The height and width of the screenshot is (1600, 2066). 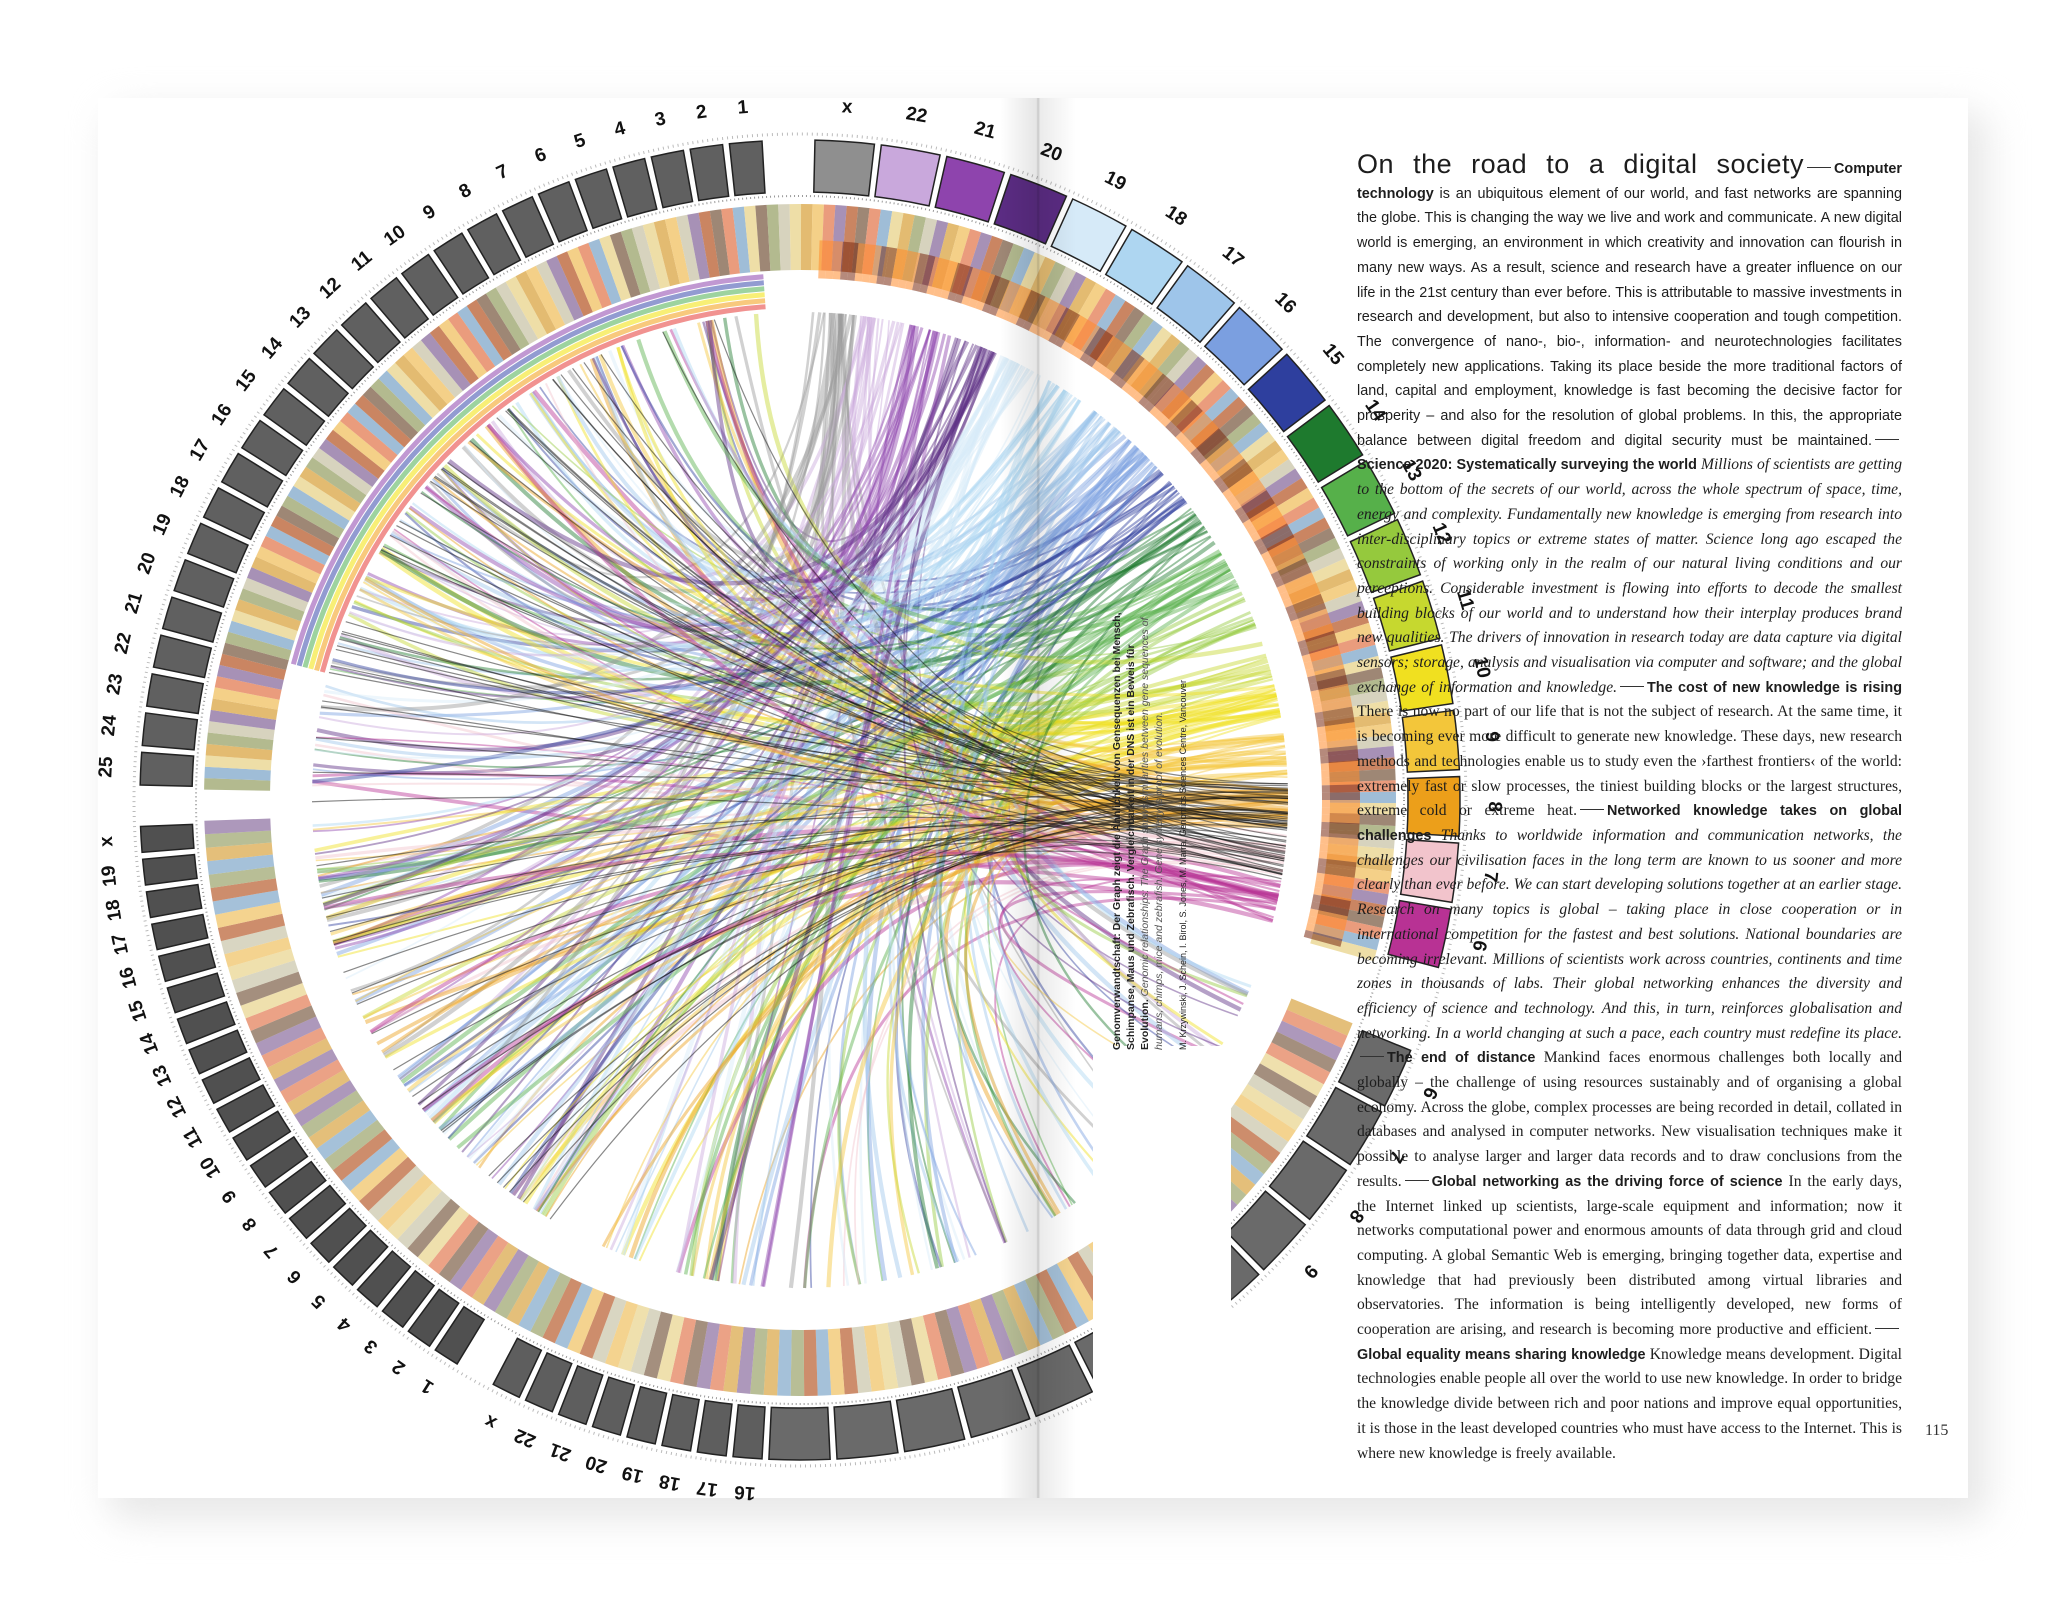 What do you see at coordinates (221, 414) in the screenshot?
I see `chromosome-label: 16` at bounding box center [221, 414].